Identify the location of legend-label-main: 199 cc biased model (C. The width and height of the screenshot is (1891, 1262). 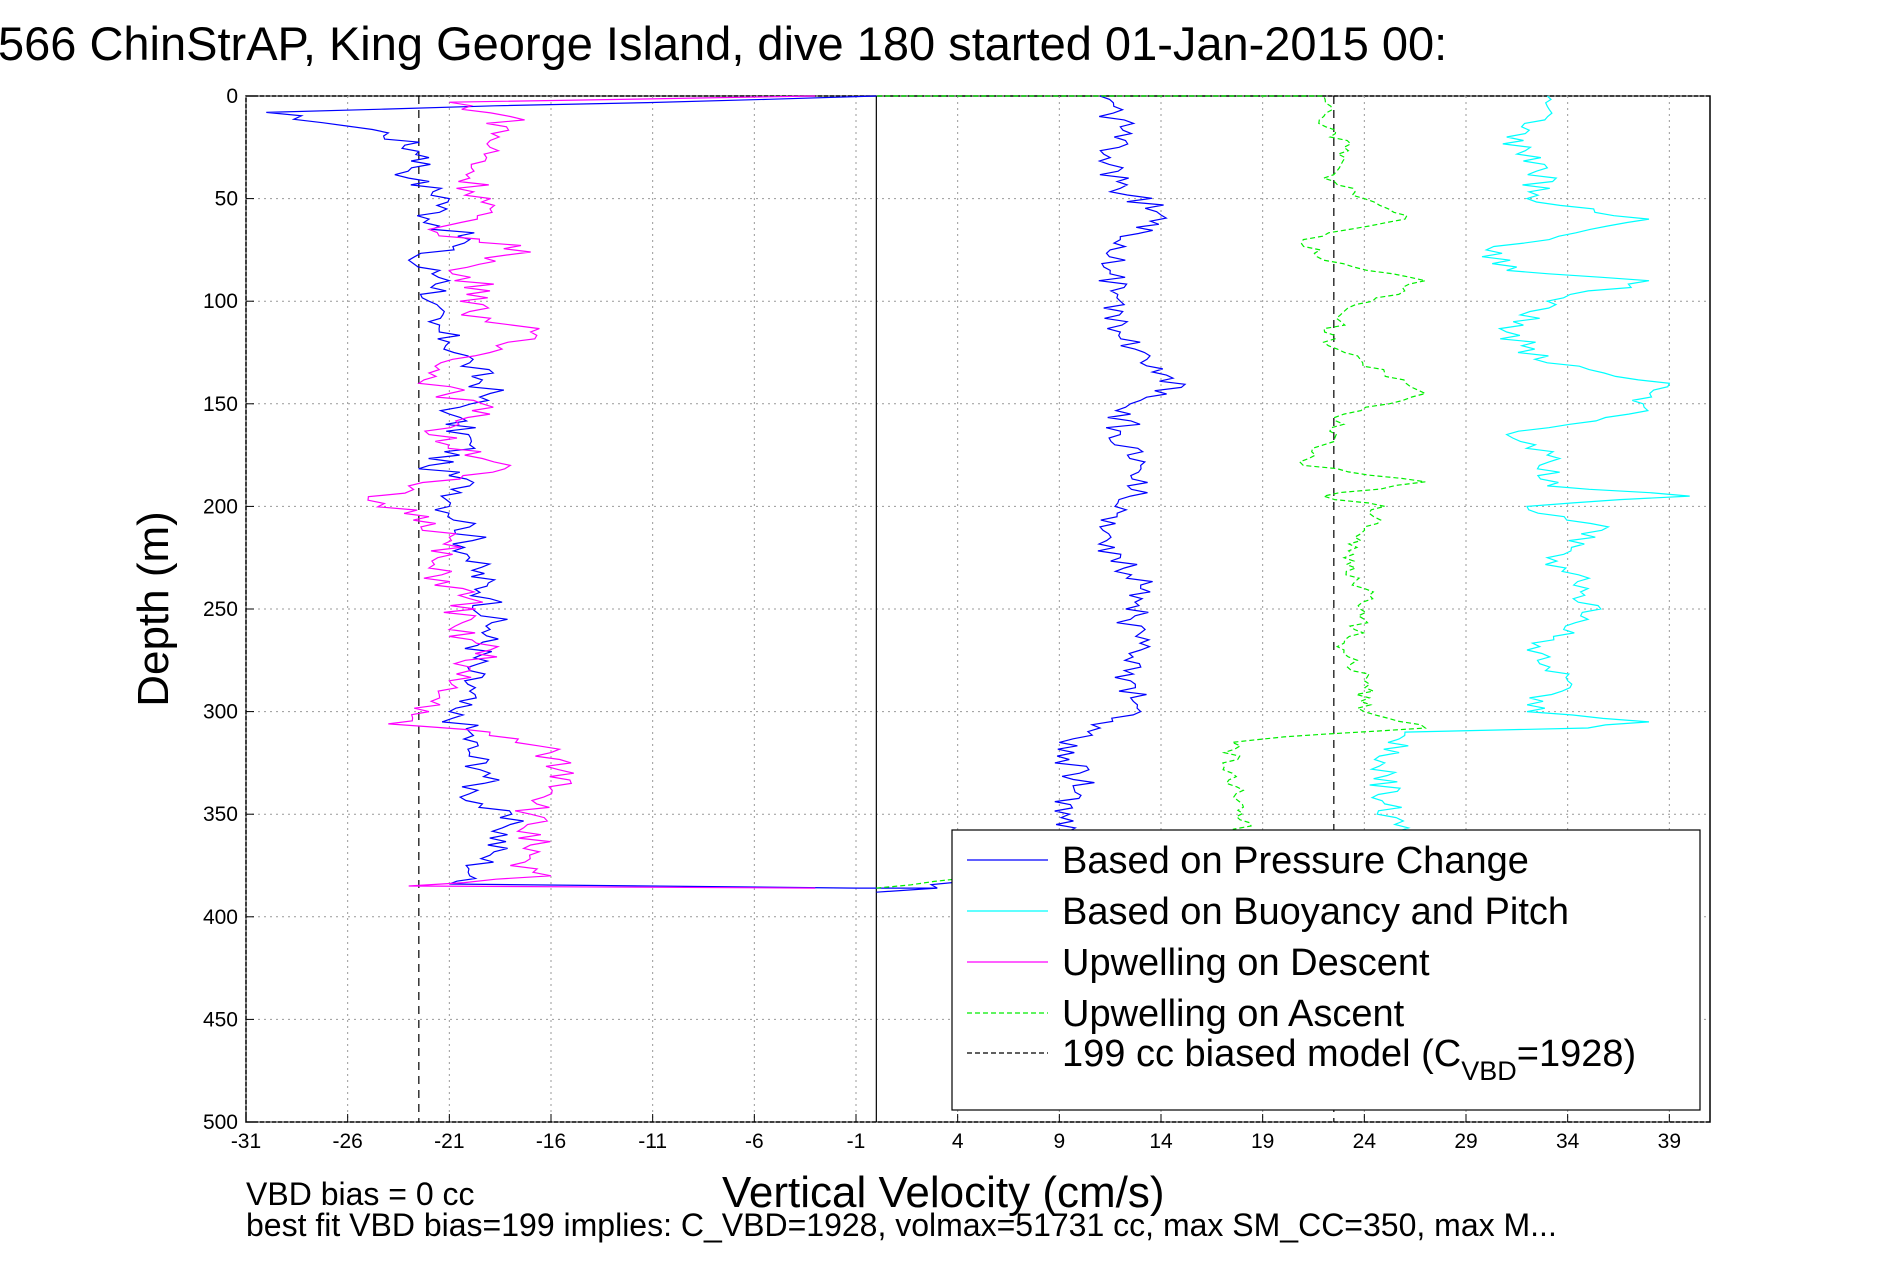
(1261, 1054).